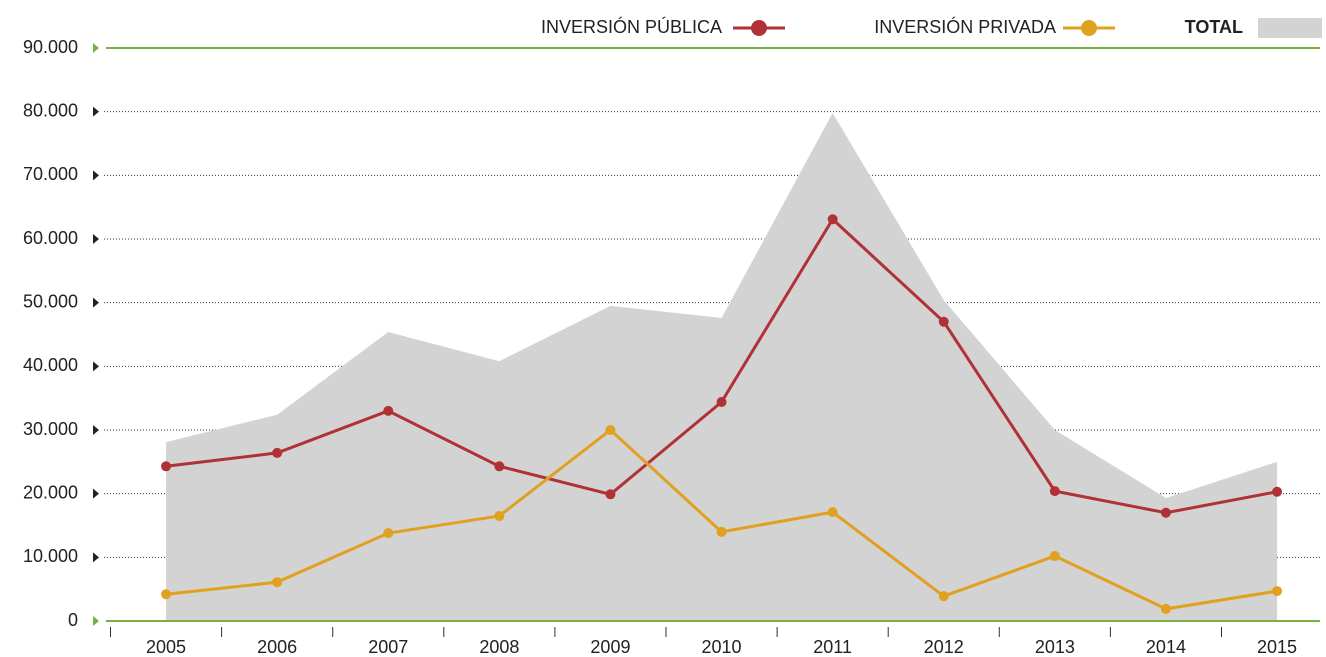 This screenshot has width=1326, height=657. What do you see at coordinates (499, 647) in the screenshot?
I see `x-tick-label: 2008` at bounding box center [499, 647].